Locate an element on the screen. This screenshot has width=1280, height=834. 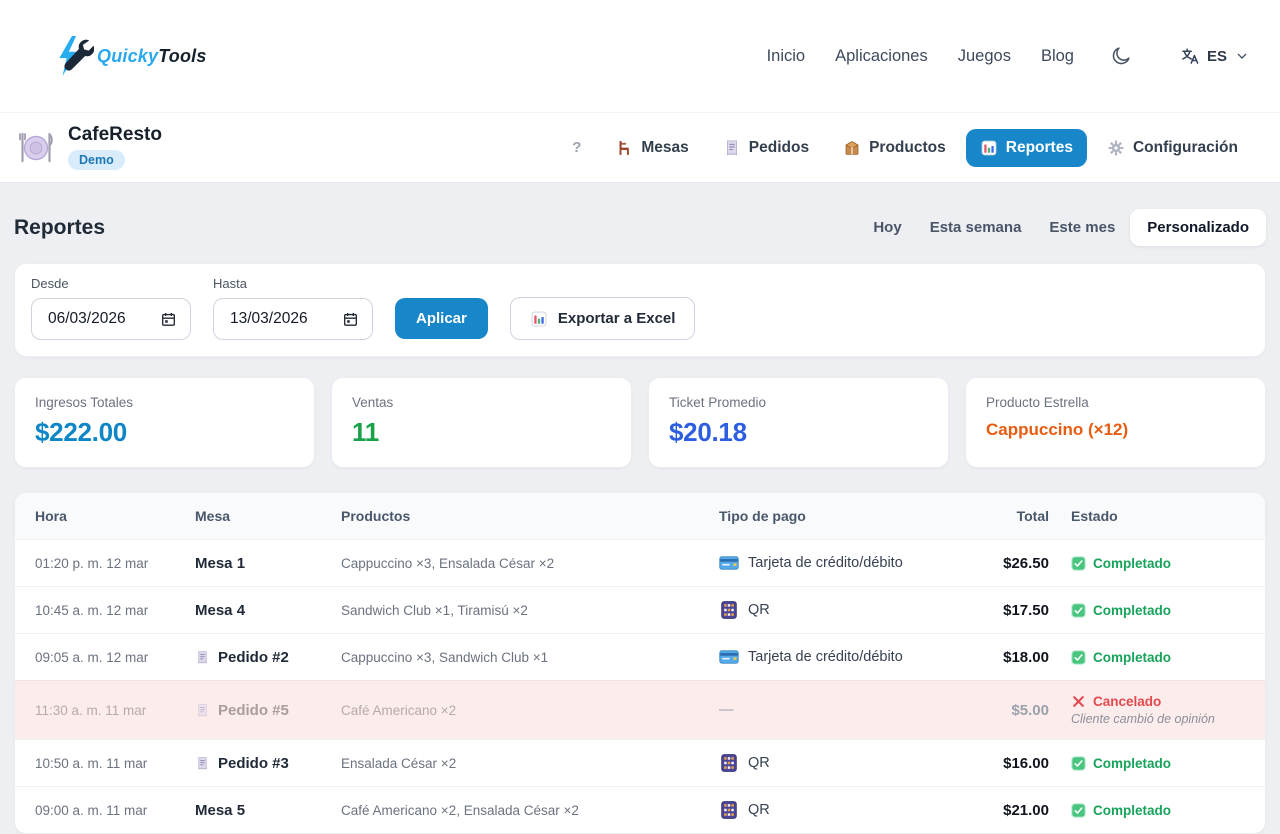
app-title: CafeResto is located at coordinates (115, 134).